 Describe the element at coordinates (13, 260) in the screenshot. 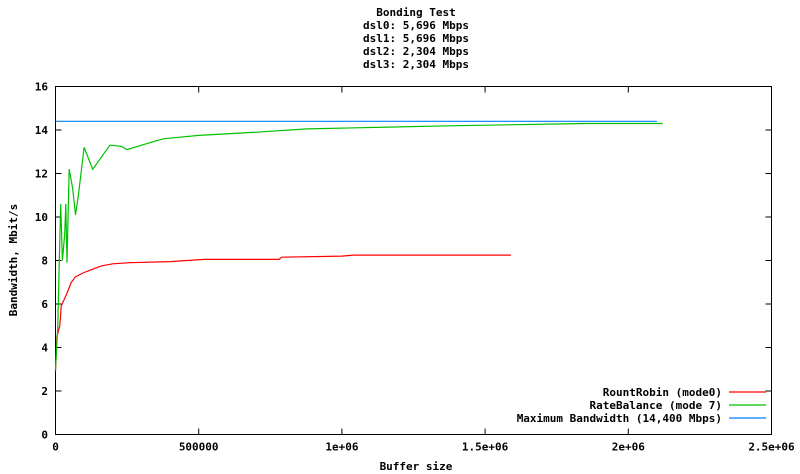

I see `y-axis-label: Bandwidth, Mbit/s` at that location.